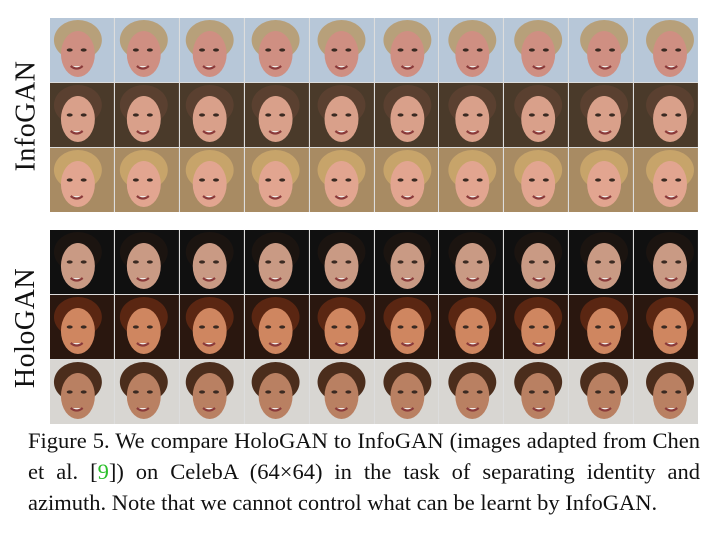  What do you see at coordinates (26, 116) in the screenshot?
I see `infogan-label: InfoGAN` at bounding box center [26, 116].